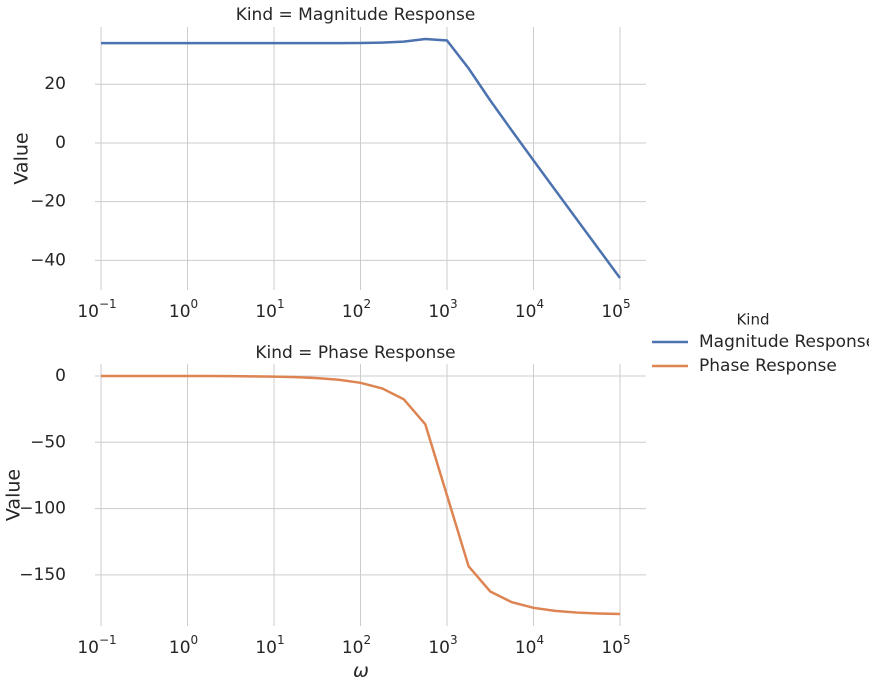  I want to click on legend-label: Magnitude Response, so click(784, 342).